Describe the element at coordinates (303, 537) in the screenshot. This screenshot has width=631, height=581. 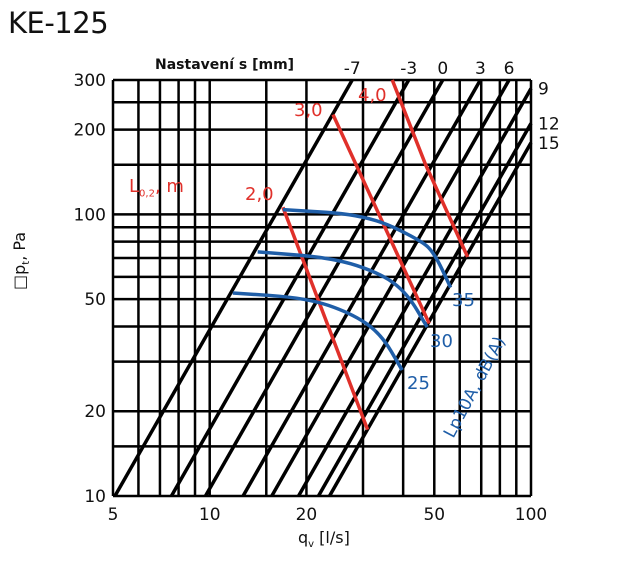
I see `x-label-main: q` at that location.